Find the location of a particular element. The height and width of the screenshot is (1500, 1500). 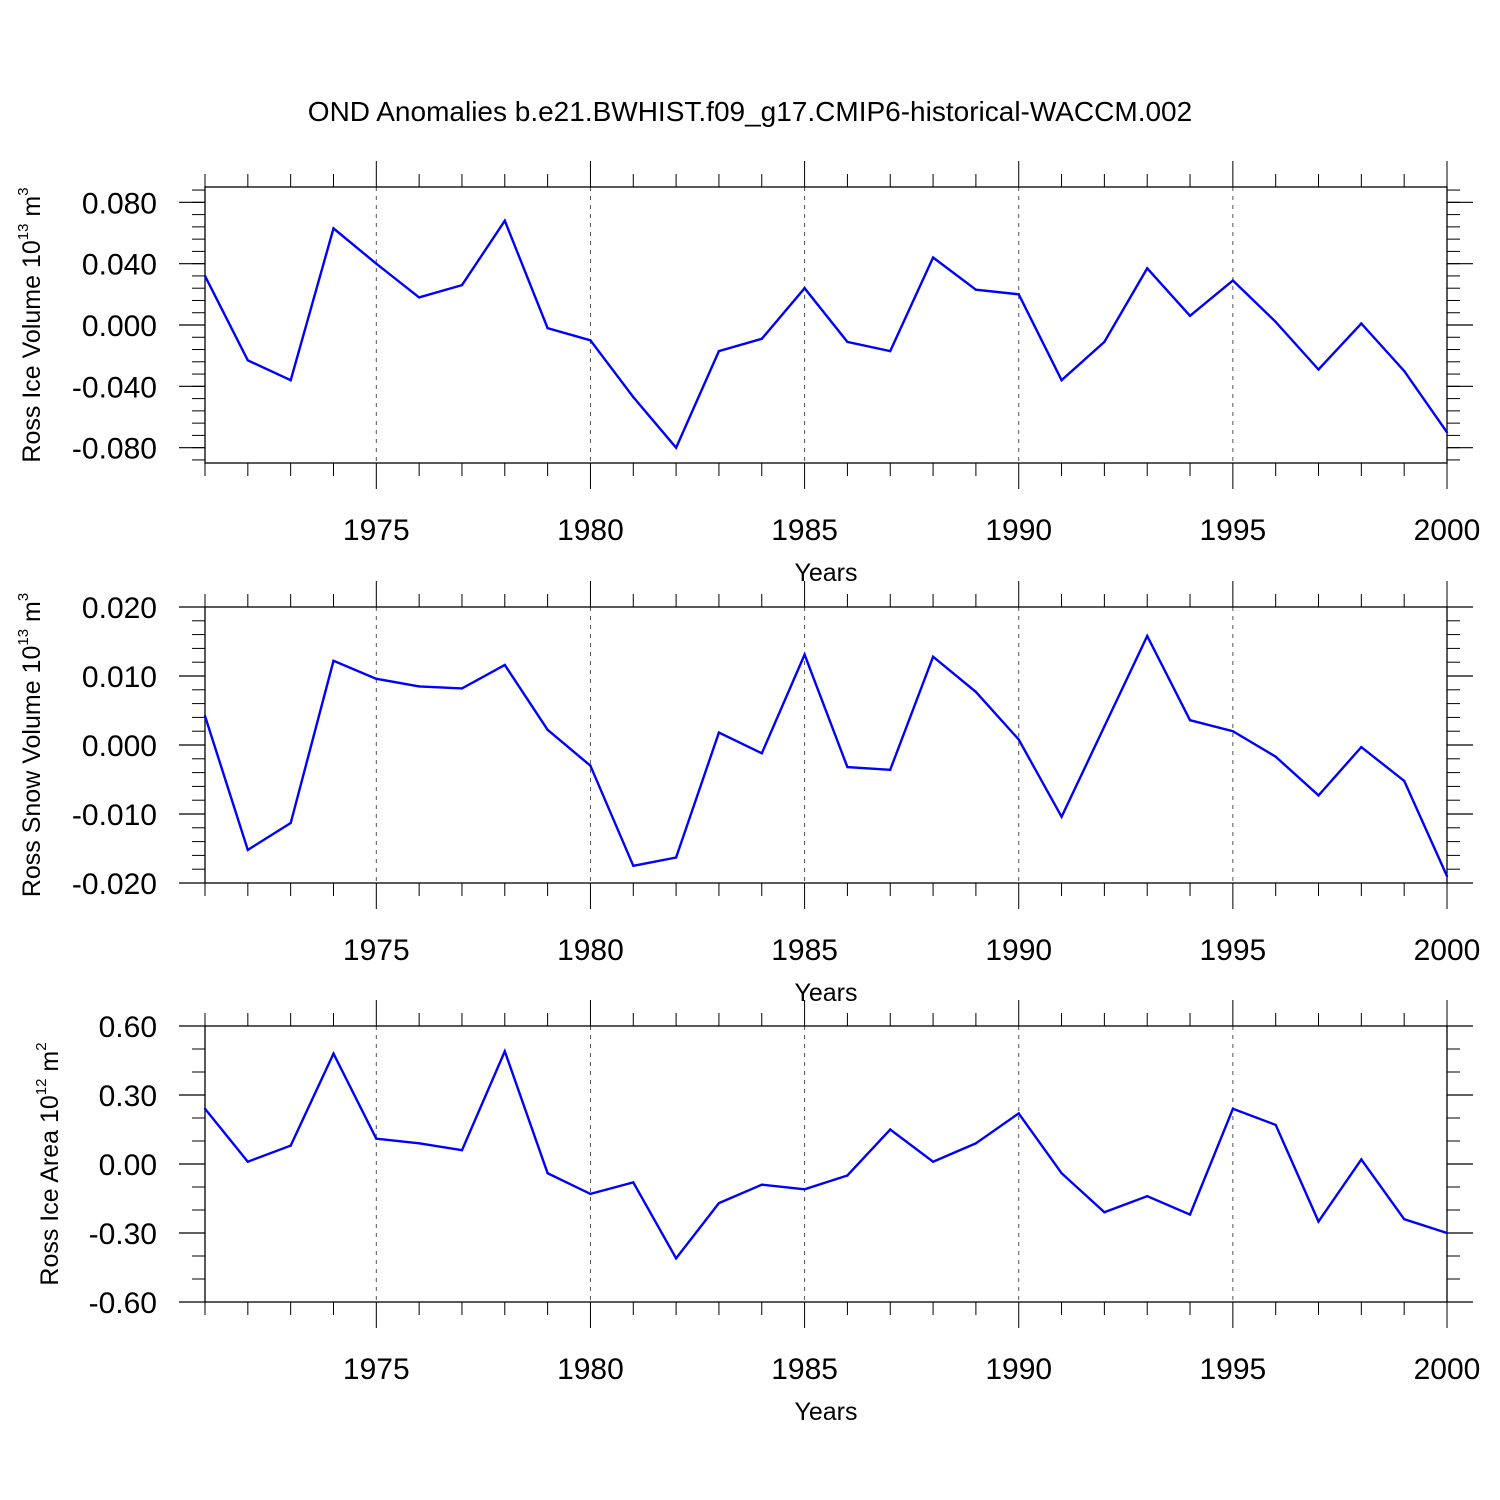

y-axis-title-unit-exponent: 2 is located at coordinates (41, 1046).